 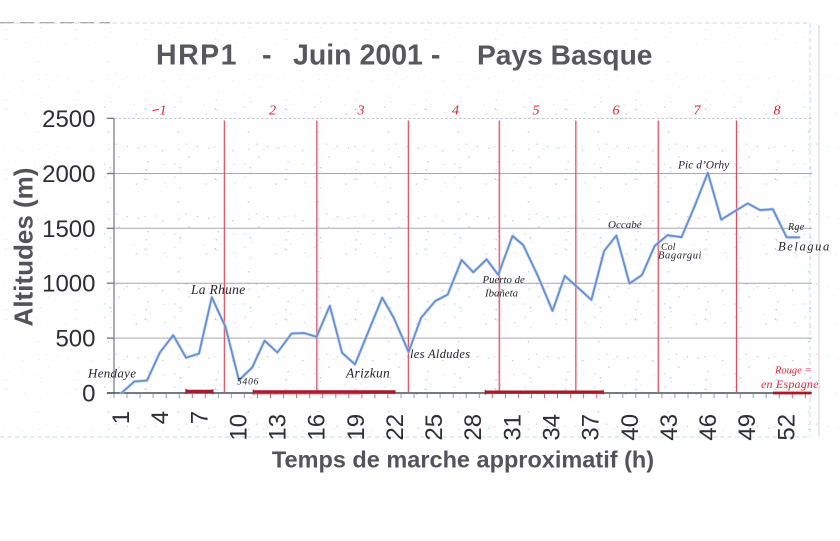 I want to click on svg-text: Bagargui, so click(x=680, y=256).